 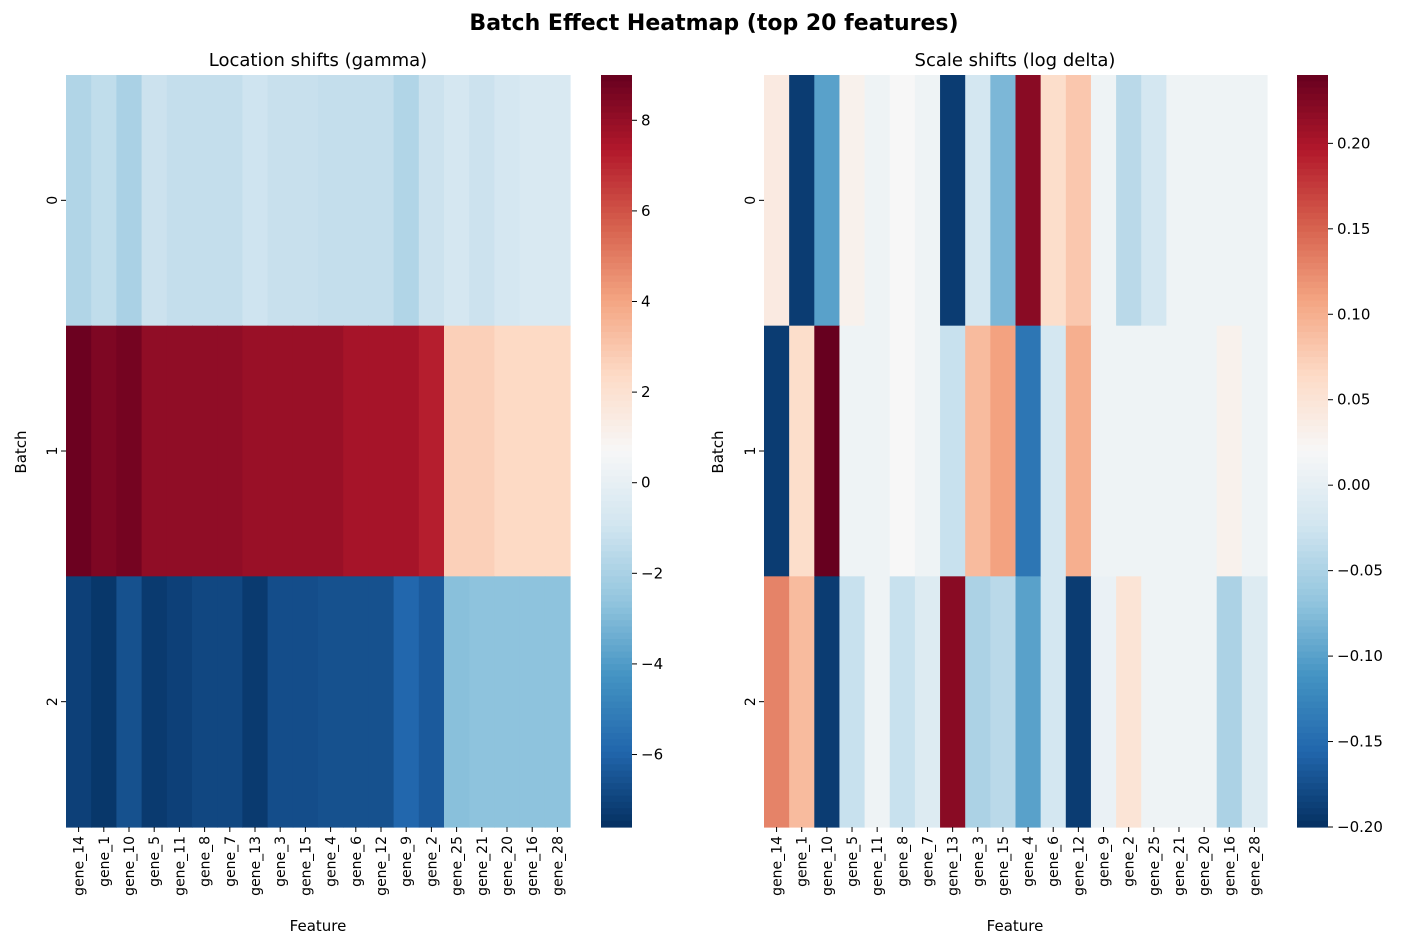 I want to click on heatmap-title: Scale shifts (log delta), so click(x=1015, y=60).